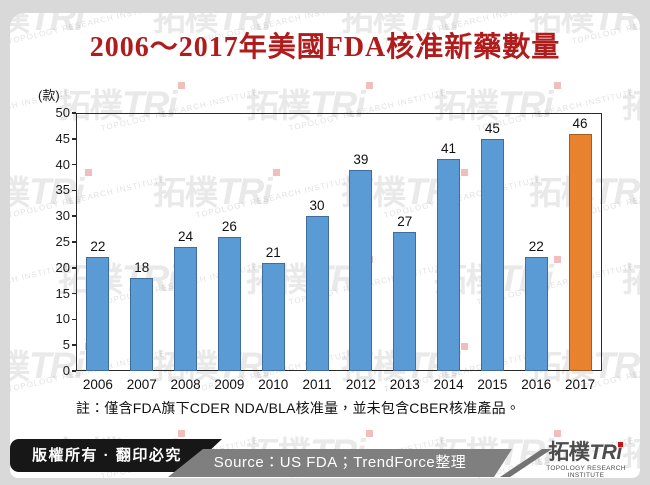 The height and width of the screenshot is (485, 650). I want to click on bar-value-label: 18, so click(142, 268).